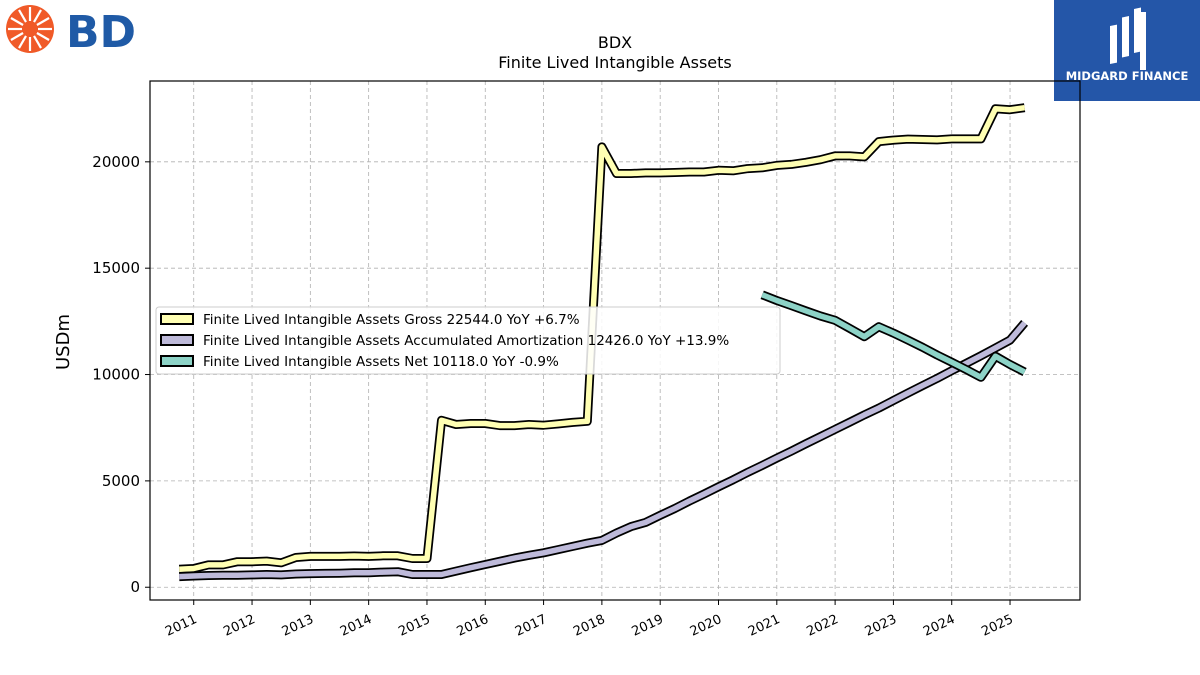 The width and height of the screenshot is (1200, 675). I want to click on bd-logo-text: BD, so click(101, 32).